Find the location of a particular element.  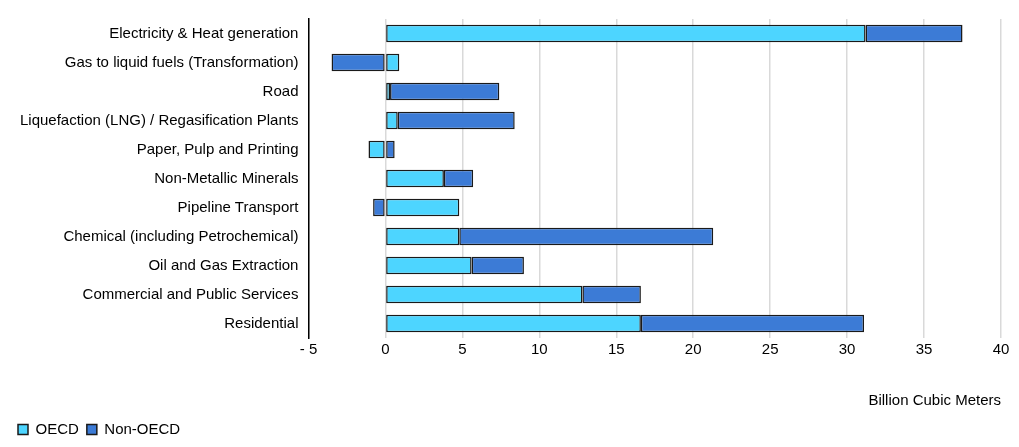

y-tick-label: Residential is located at coordinates (261, 322).